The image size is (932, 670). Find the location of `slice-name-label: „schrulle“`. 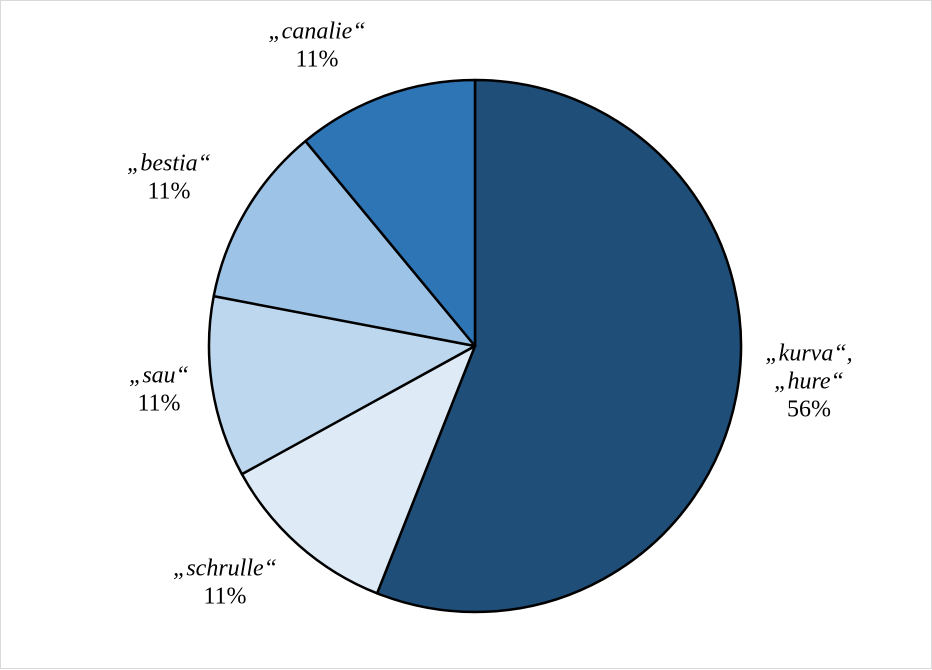

slice-name-label: „schrulle“ is located at coordinates (225, 569).